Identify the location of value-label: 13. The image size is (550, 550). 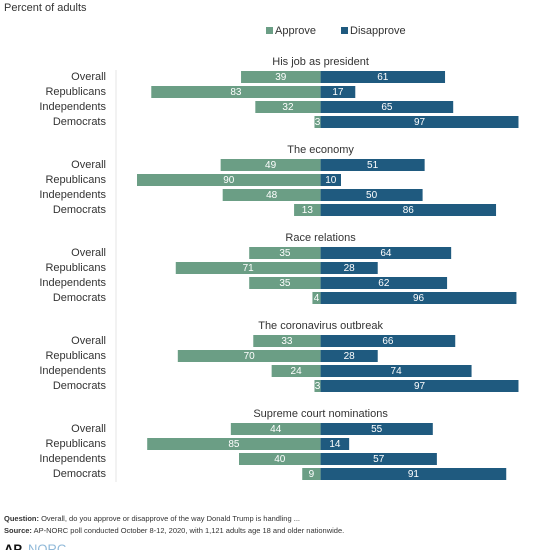
(308, 210).